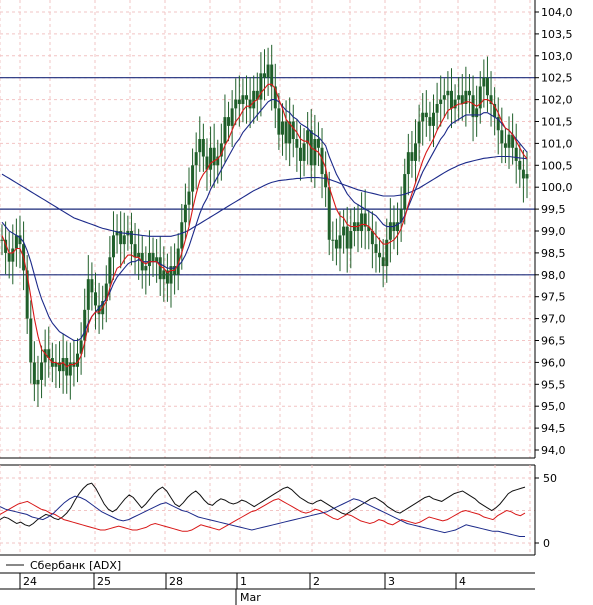  I want to click on indicator-tick-label: 0, so click(546, 543).